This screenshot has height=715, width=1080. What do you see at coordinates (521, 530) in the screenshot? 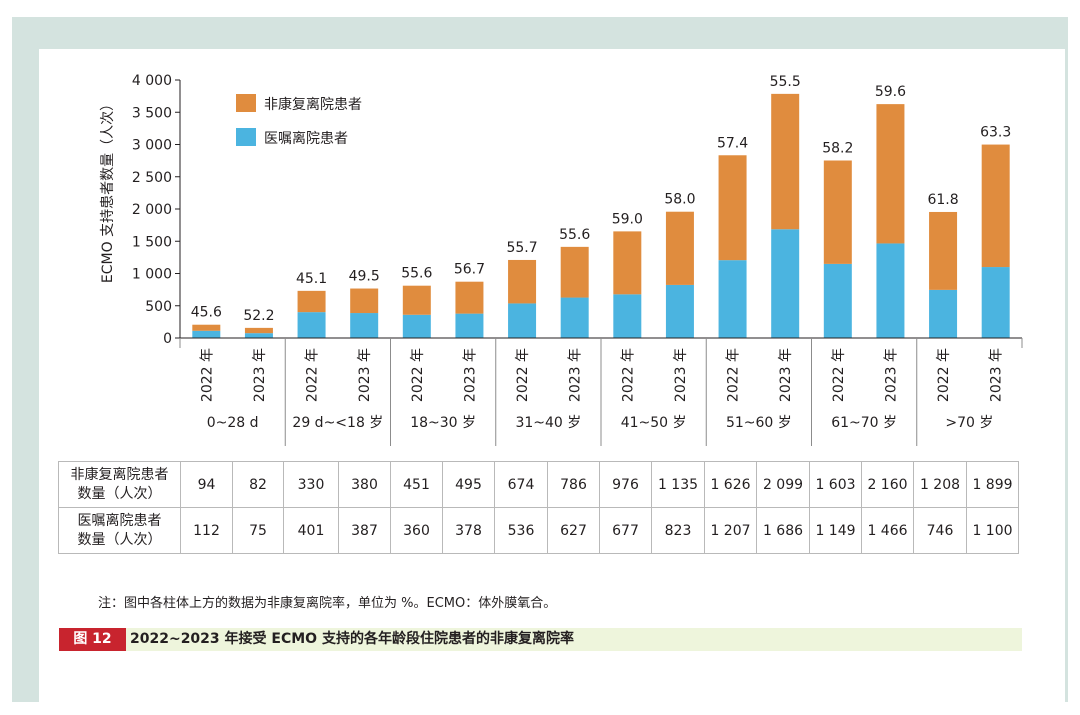
I see `table-cell: 536` at bounding box center [521, 530].